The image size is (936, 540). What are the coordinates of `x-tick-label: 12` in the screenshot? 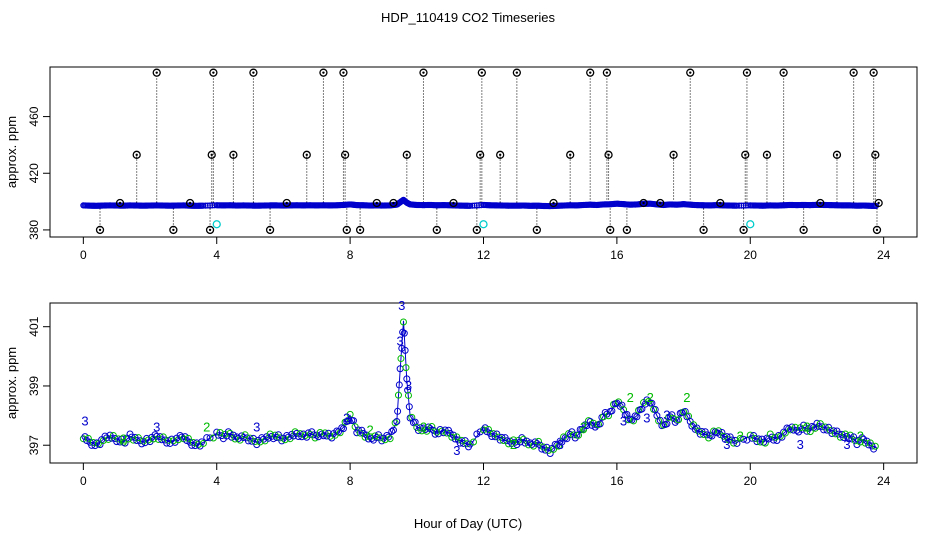 It's located at (484, 255).